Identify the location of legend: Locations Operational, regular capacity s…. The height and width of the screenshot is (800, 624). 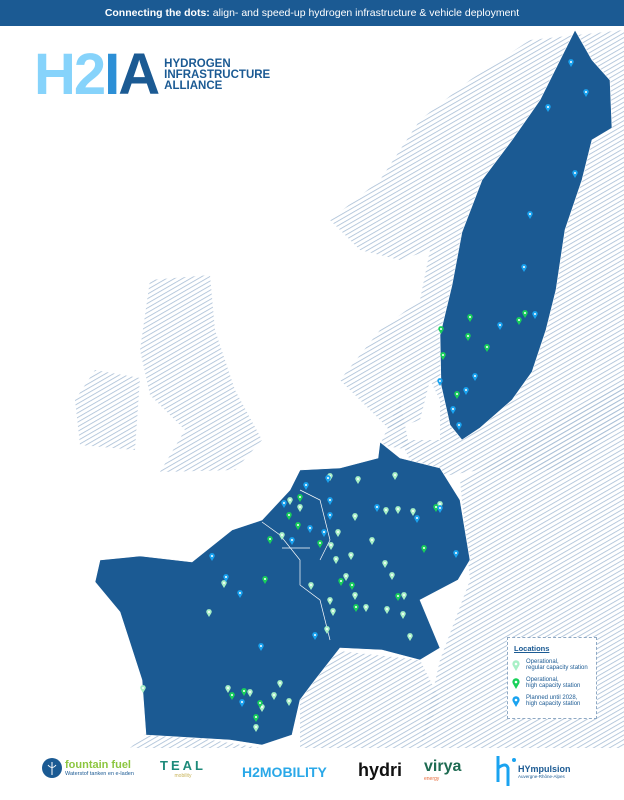
(552, 678).